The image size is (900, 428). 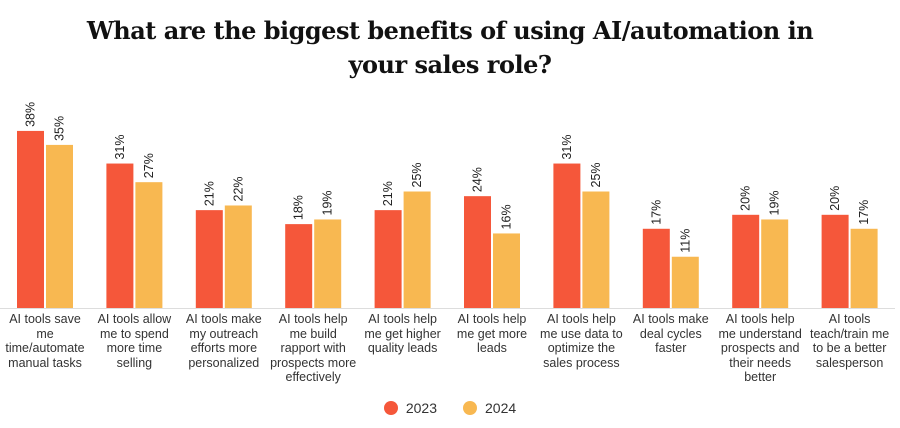 I want to click on category-label-line: me get higher, so click(x=402, y=333).